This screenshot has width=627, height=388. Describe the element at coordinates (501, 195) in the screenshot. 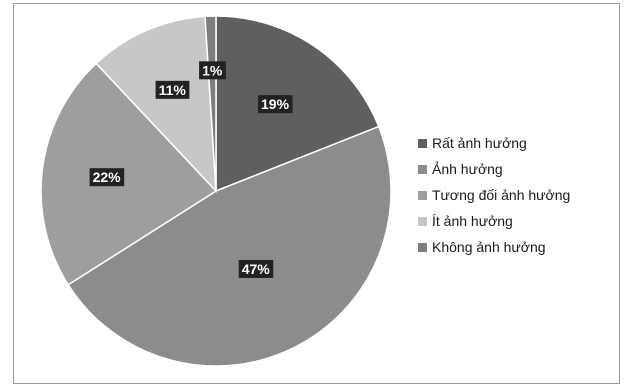

I see `legend-label: Tương đối ảnh hưởng` at that location.